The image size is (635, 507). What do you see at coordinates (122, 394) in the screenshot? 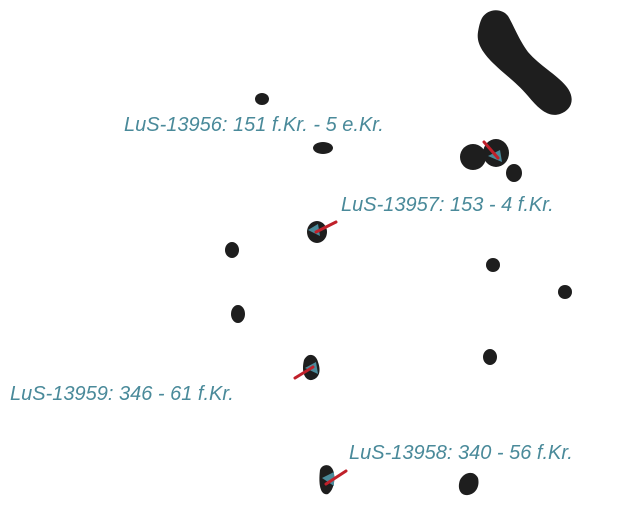
I see `sample-label-lus-13959: LuS-13959: 346 - 61 f.Kr.` at bounding box center [122, 394].